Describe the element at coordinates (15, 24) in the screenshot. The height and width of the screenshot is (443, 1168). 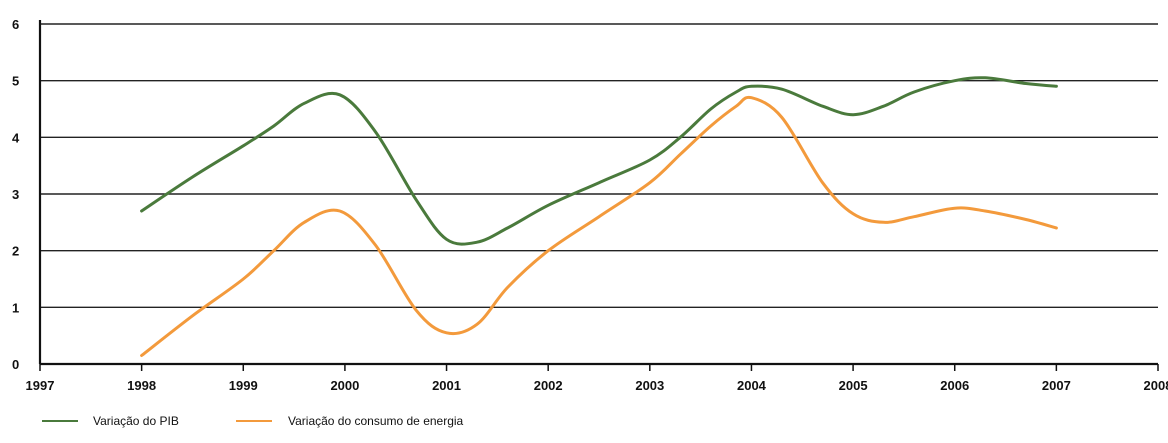
I see `y-tick-label-6: 6` at that location.